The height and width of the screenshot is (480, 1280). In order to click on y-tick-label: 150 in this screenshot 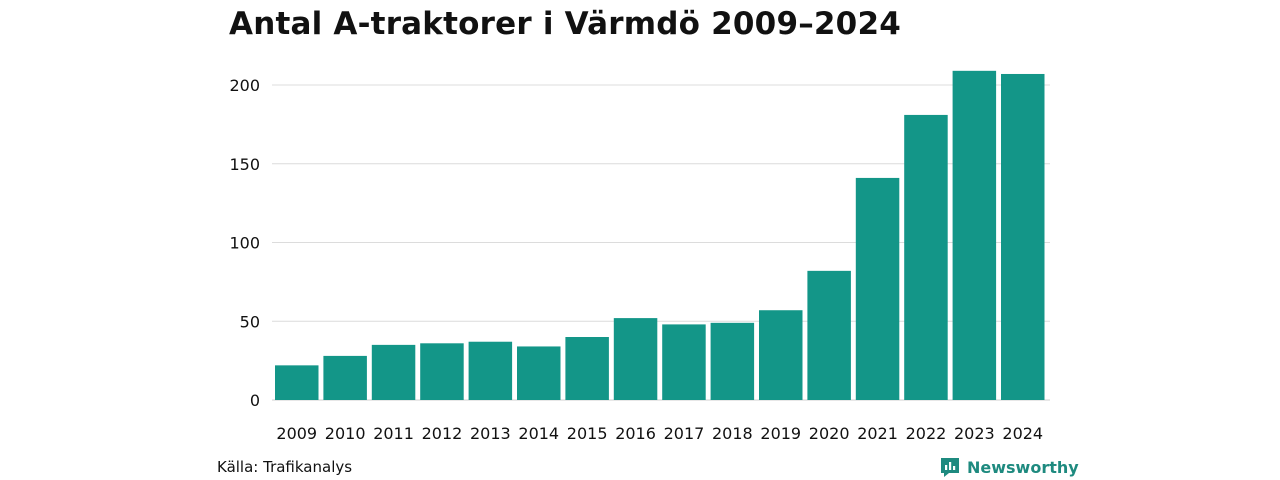, I will do `click(244, 164)`.